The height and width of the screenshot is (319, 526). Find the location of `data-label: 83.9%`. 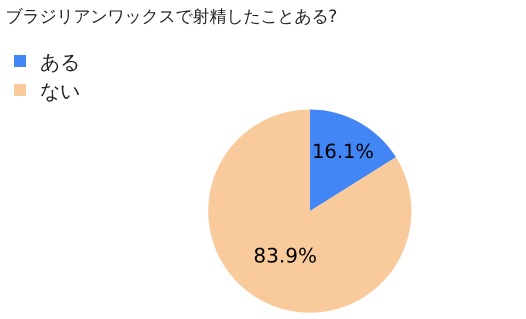

data-label: 83.9% is located at coordinates (285, 256).